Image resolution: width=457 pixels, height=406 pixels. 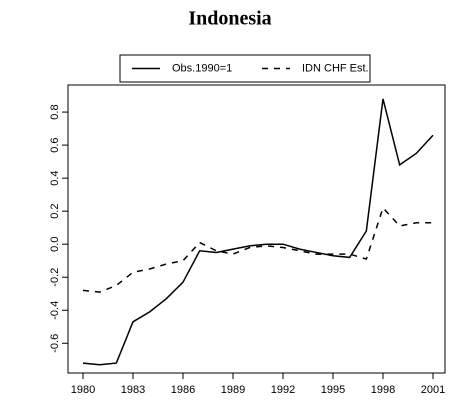 I want to click on legend-box, so click(x=245, y=68).